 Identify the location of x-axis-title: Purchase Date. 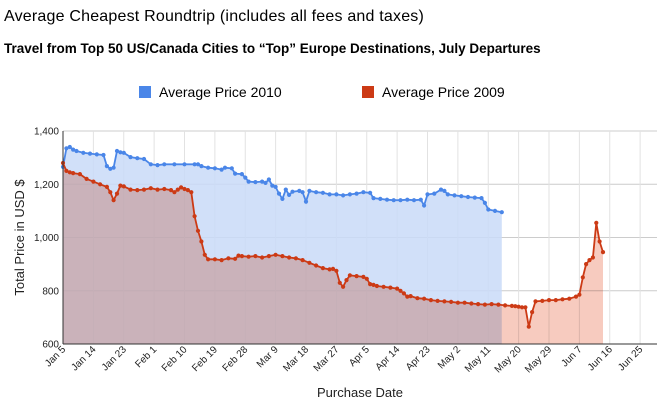
(360, 392).